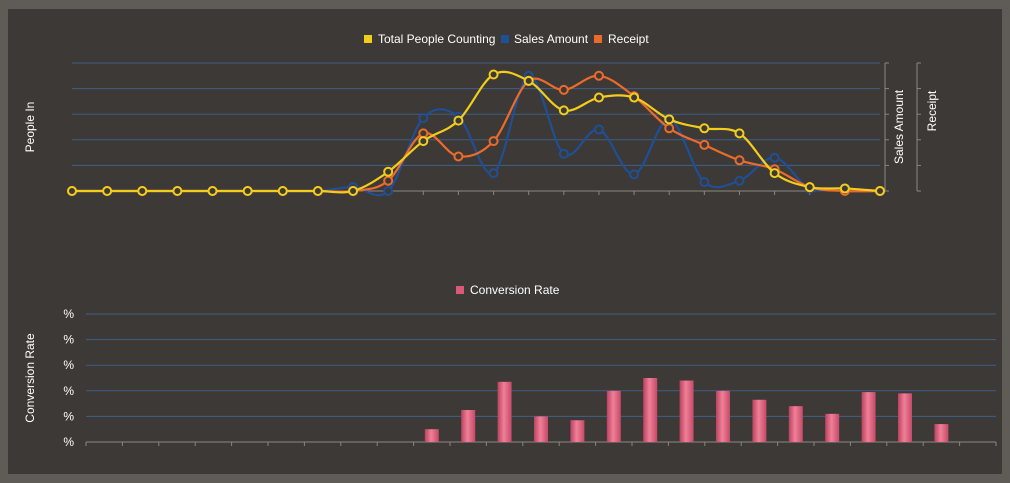 Image resolution: width=1010 pixels, height=483 pixels. Describe the element at coordinates (551, 39) in the screenshot. I see `legend-label-sales: Sales Amount` at that location.